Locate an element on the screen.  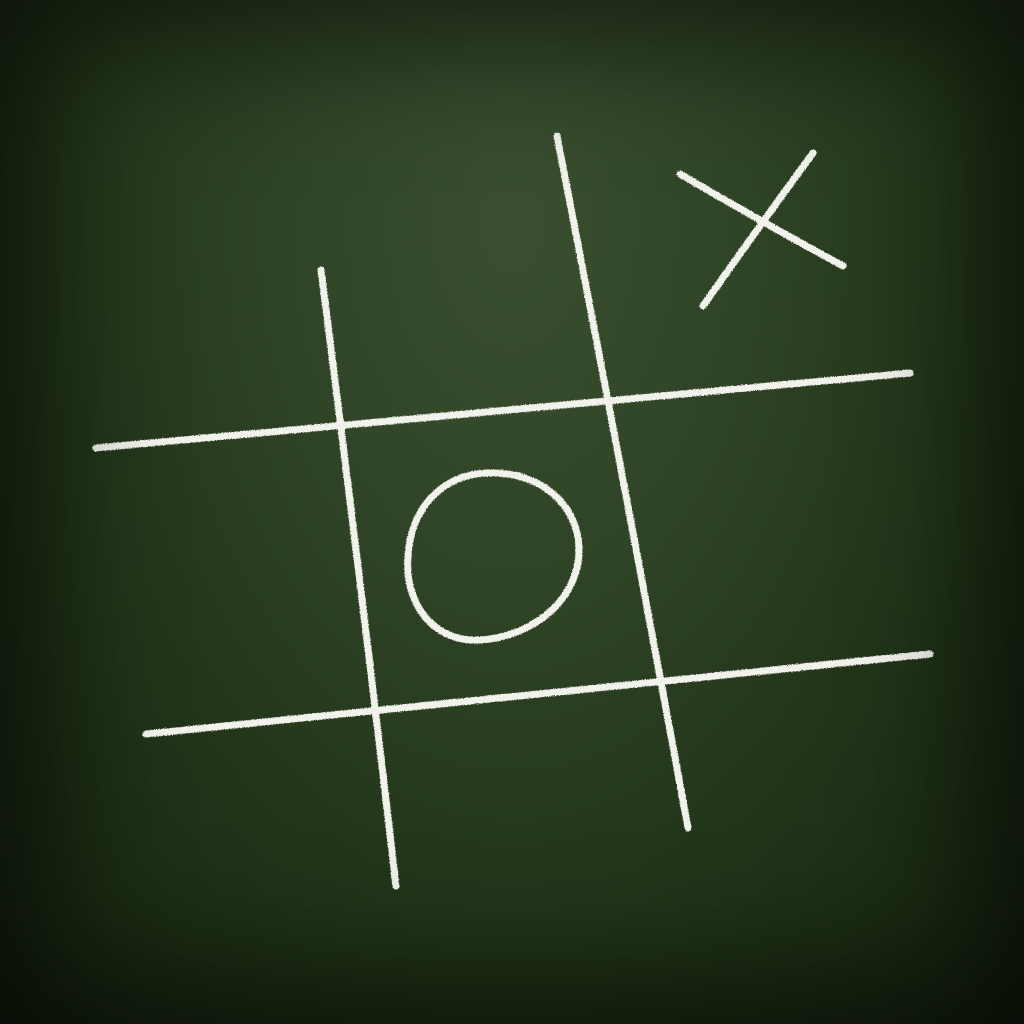
o-mark-stroke is located at coordinates (493, 556).